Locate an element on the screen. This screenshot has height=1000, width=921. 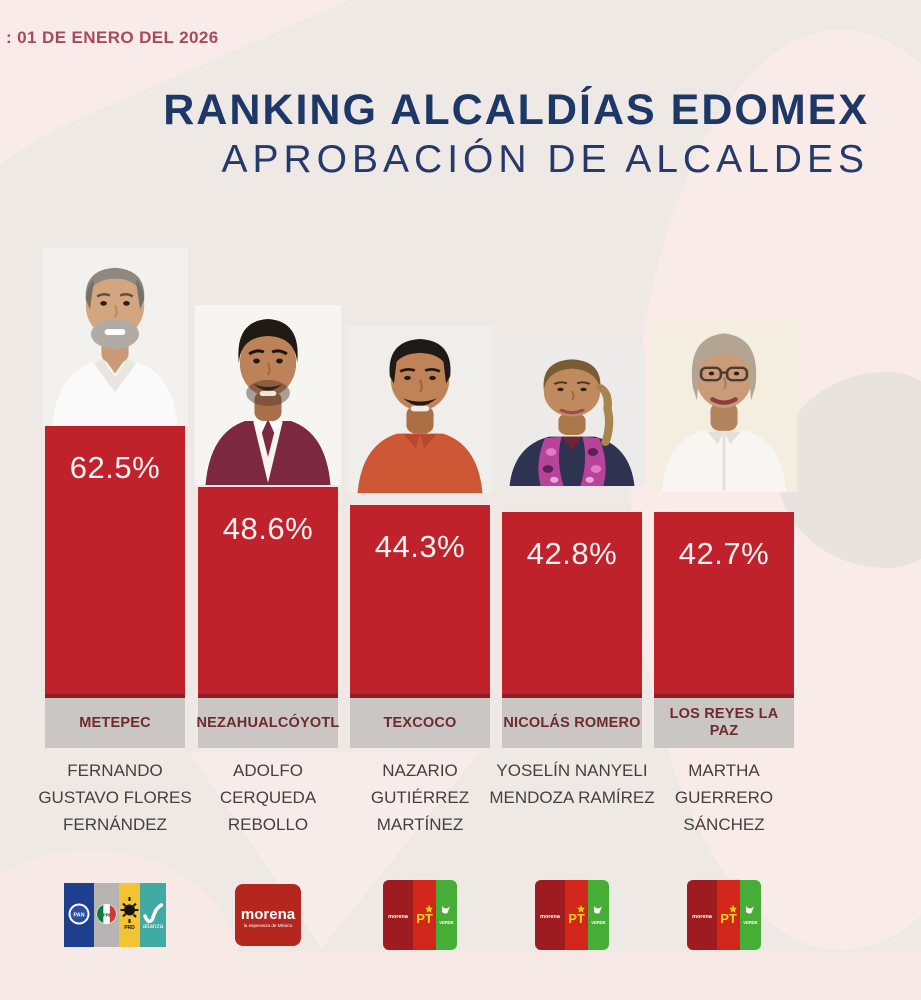
mayor-name-line: SÁNCHEZ is located at coordinates (724, 824).